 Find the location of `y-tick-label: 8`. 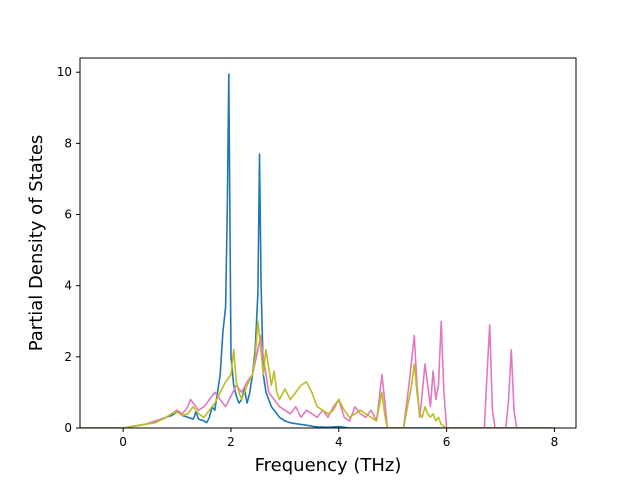

y-tick-label: 8 is located at coordinates (68, 143).